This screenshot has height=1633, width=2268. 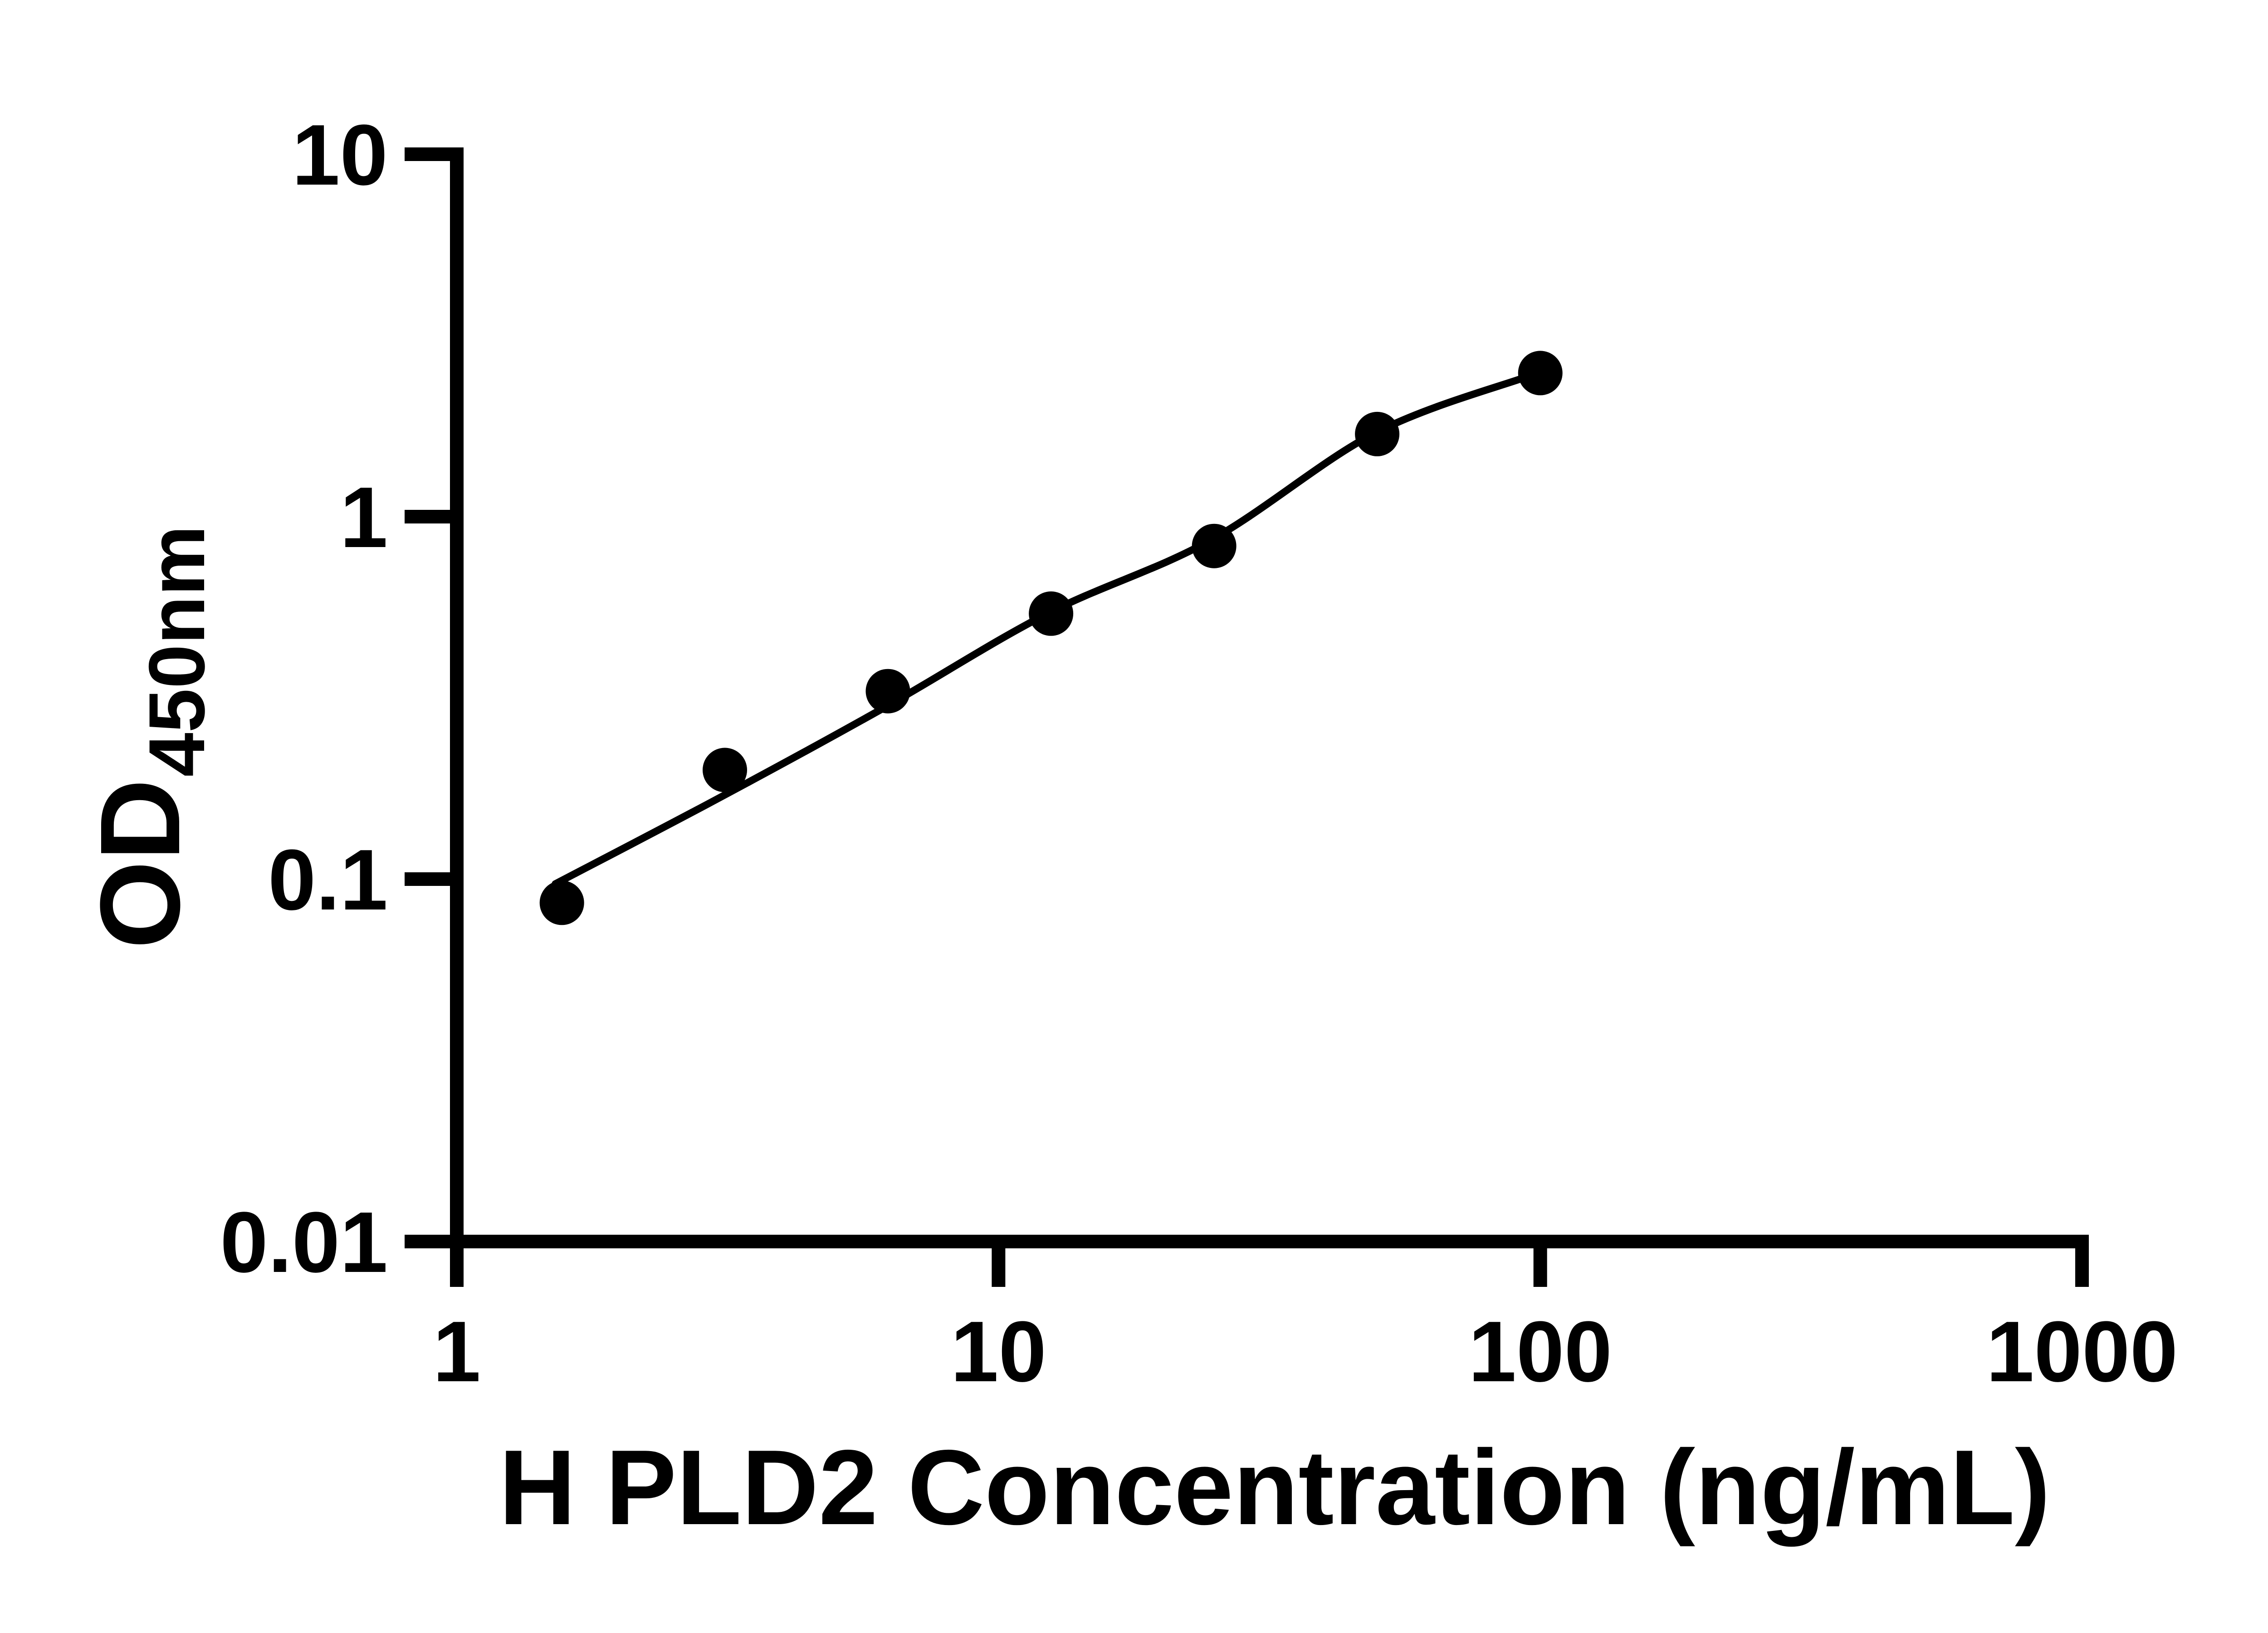 What do you see at coordinates (1275, 1487) in the screenshot?
I see `x-axis-title: H PLD2 Concentration (ng/mL)` at bounding box center [1275, 1487].